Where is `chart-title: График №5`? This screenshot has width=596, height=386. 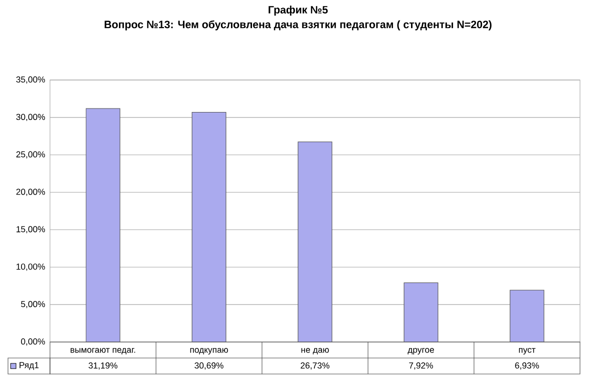 chart-title: График №5 is located at coordinates (298, 11).